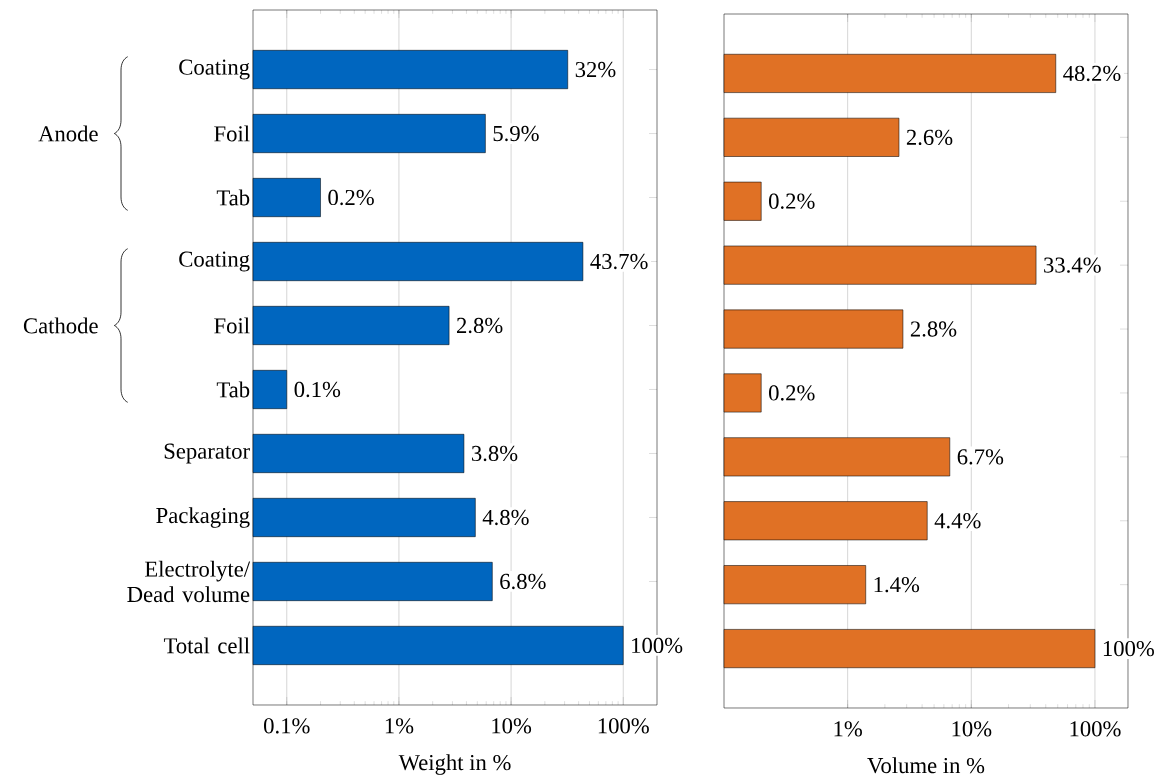 This screenshot has height=782, width=1168. What do you see at coordinates (1092, 73) in the screenshot?
I see `data-label: 48.2%` at bounding box center [1092, 73].